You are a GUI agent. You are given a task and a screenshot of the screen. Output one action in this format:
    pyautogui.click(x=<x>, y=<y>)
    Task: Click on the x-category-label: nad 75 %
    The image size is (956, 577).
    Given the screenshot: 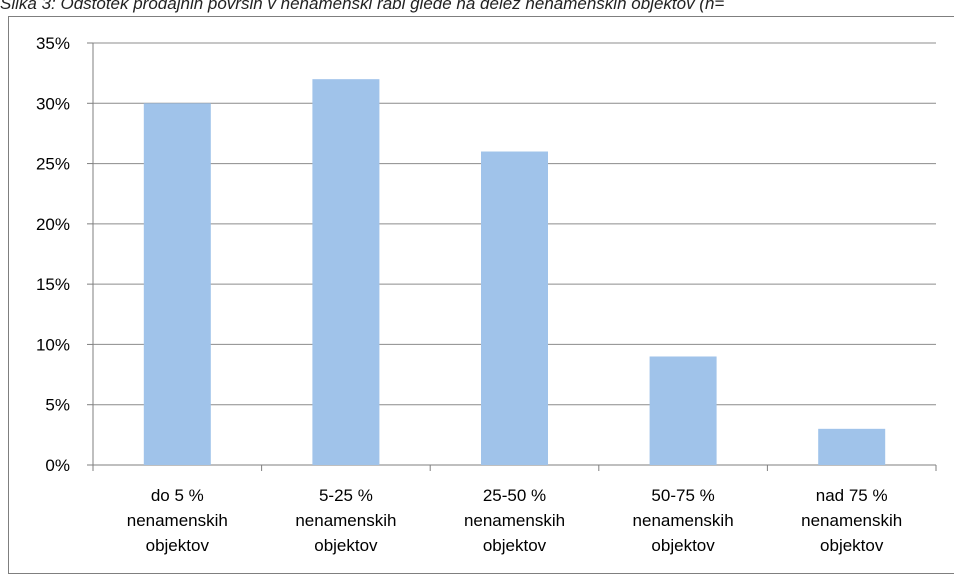 What is the action you would take?
    pyautogui.click(x=852, y=495)
    